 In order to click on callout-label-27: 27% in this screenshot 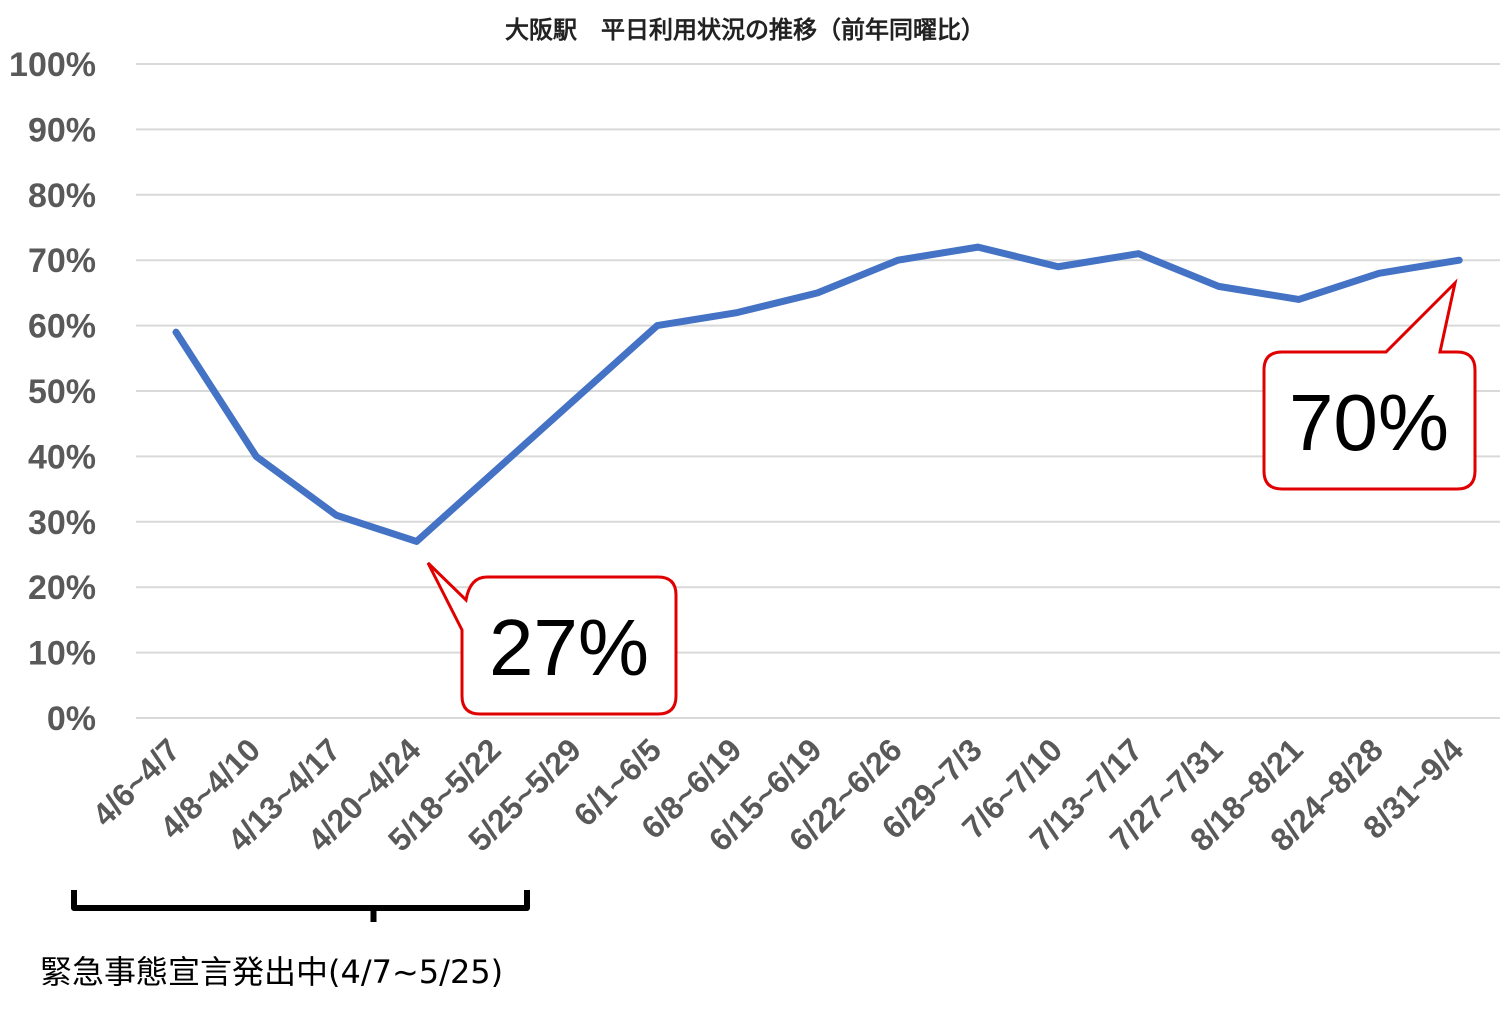, I will do `click(569, 647)`.